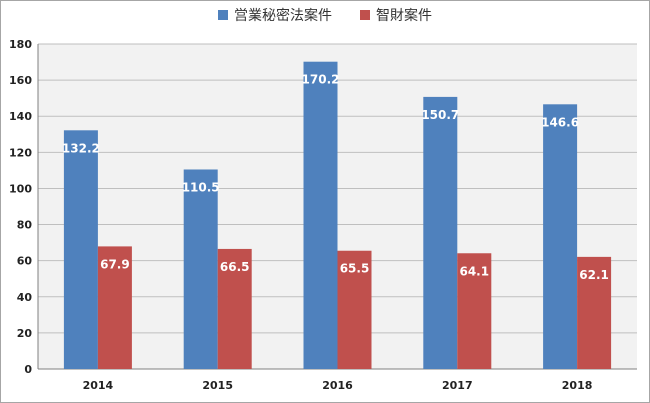 The image size is (650, 403). I want to click on legend-label-series-2: 智財案件, so click(404, 16).